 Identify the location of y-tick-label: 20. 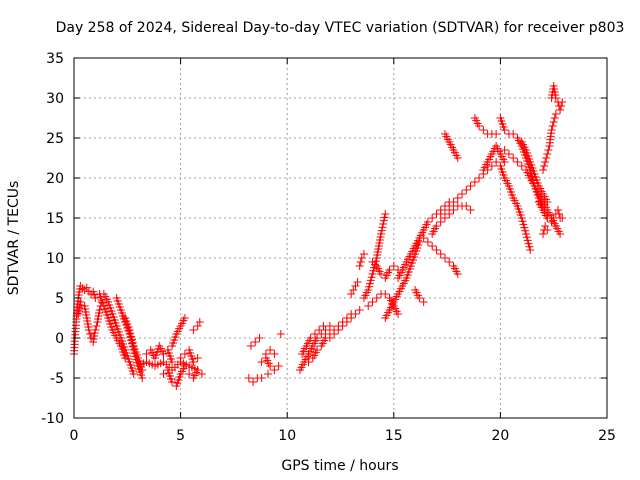
(55, 179).